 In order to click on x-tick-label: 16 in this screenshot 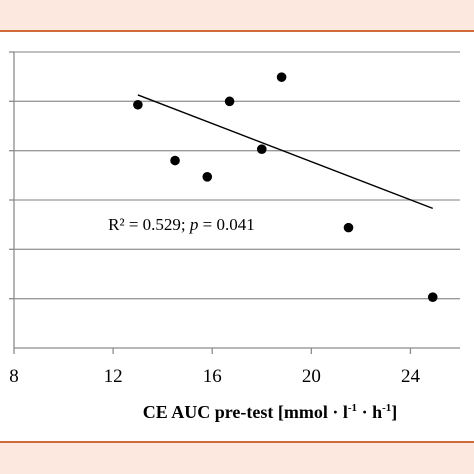, I will do `click(212, 376)`.